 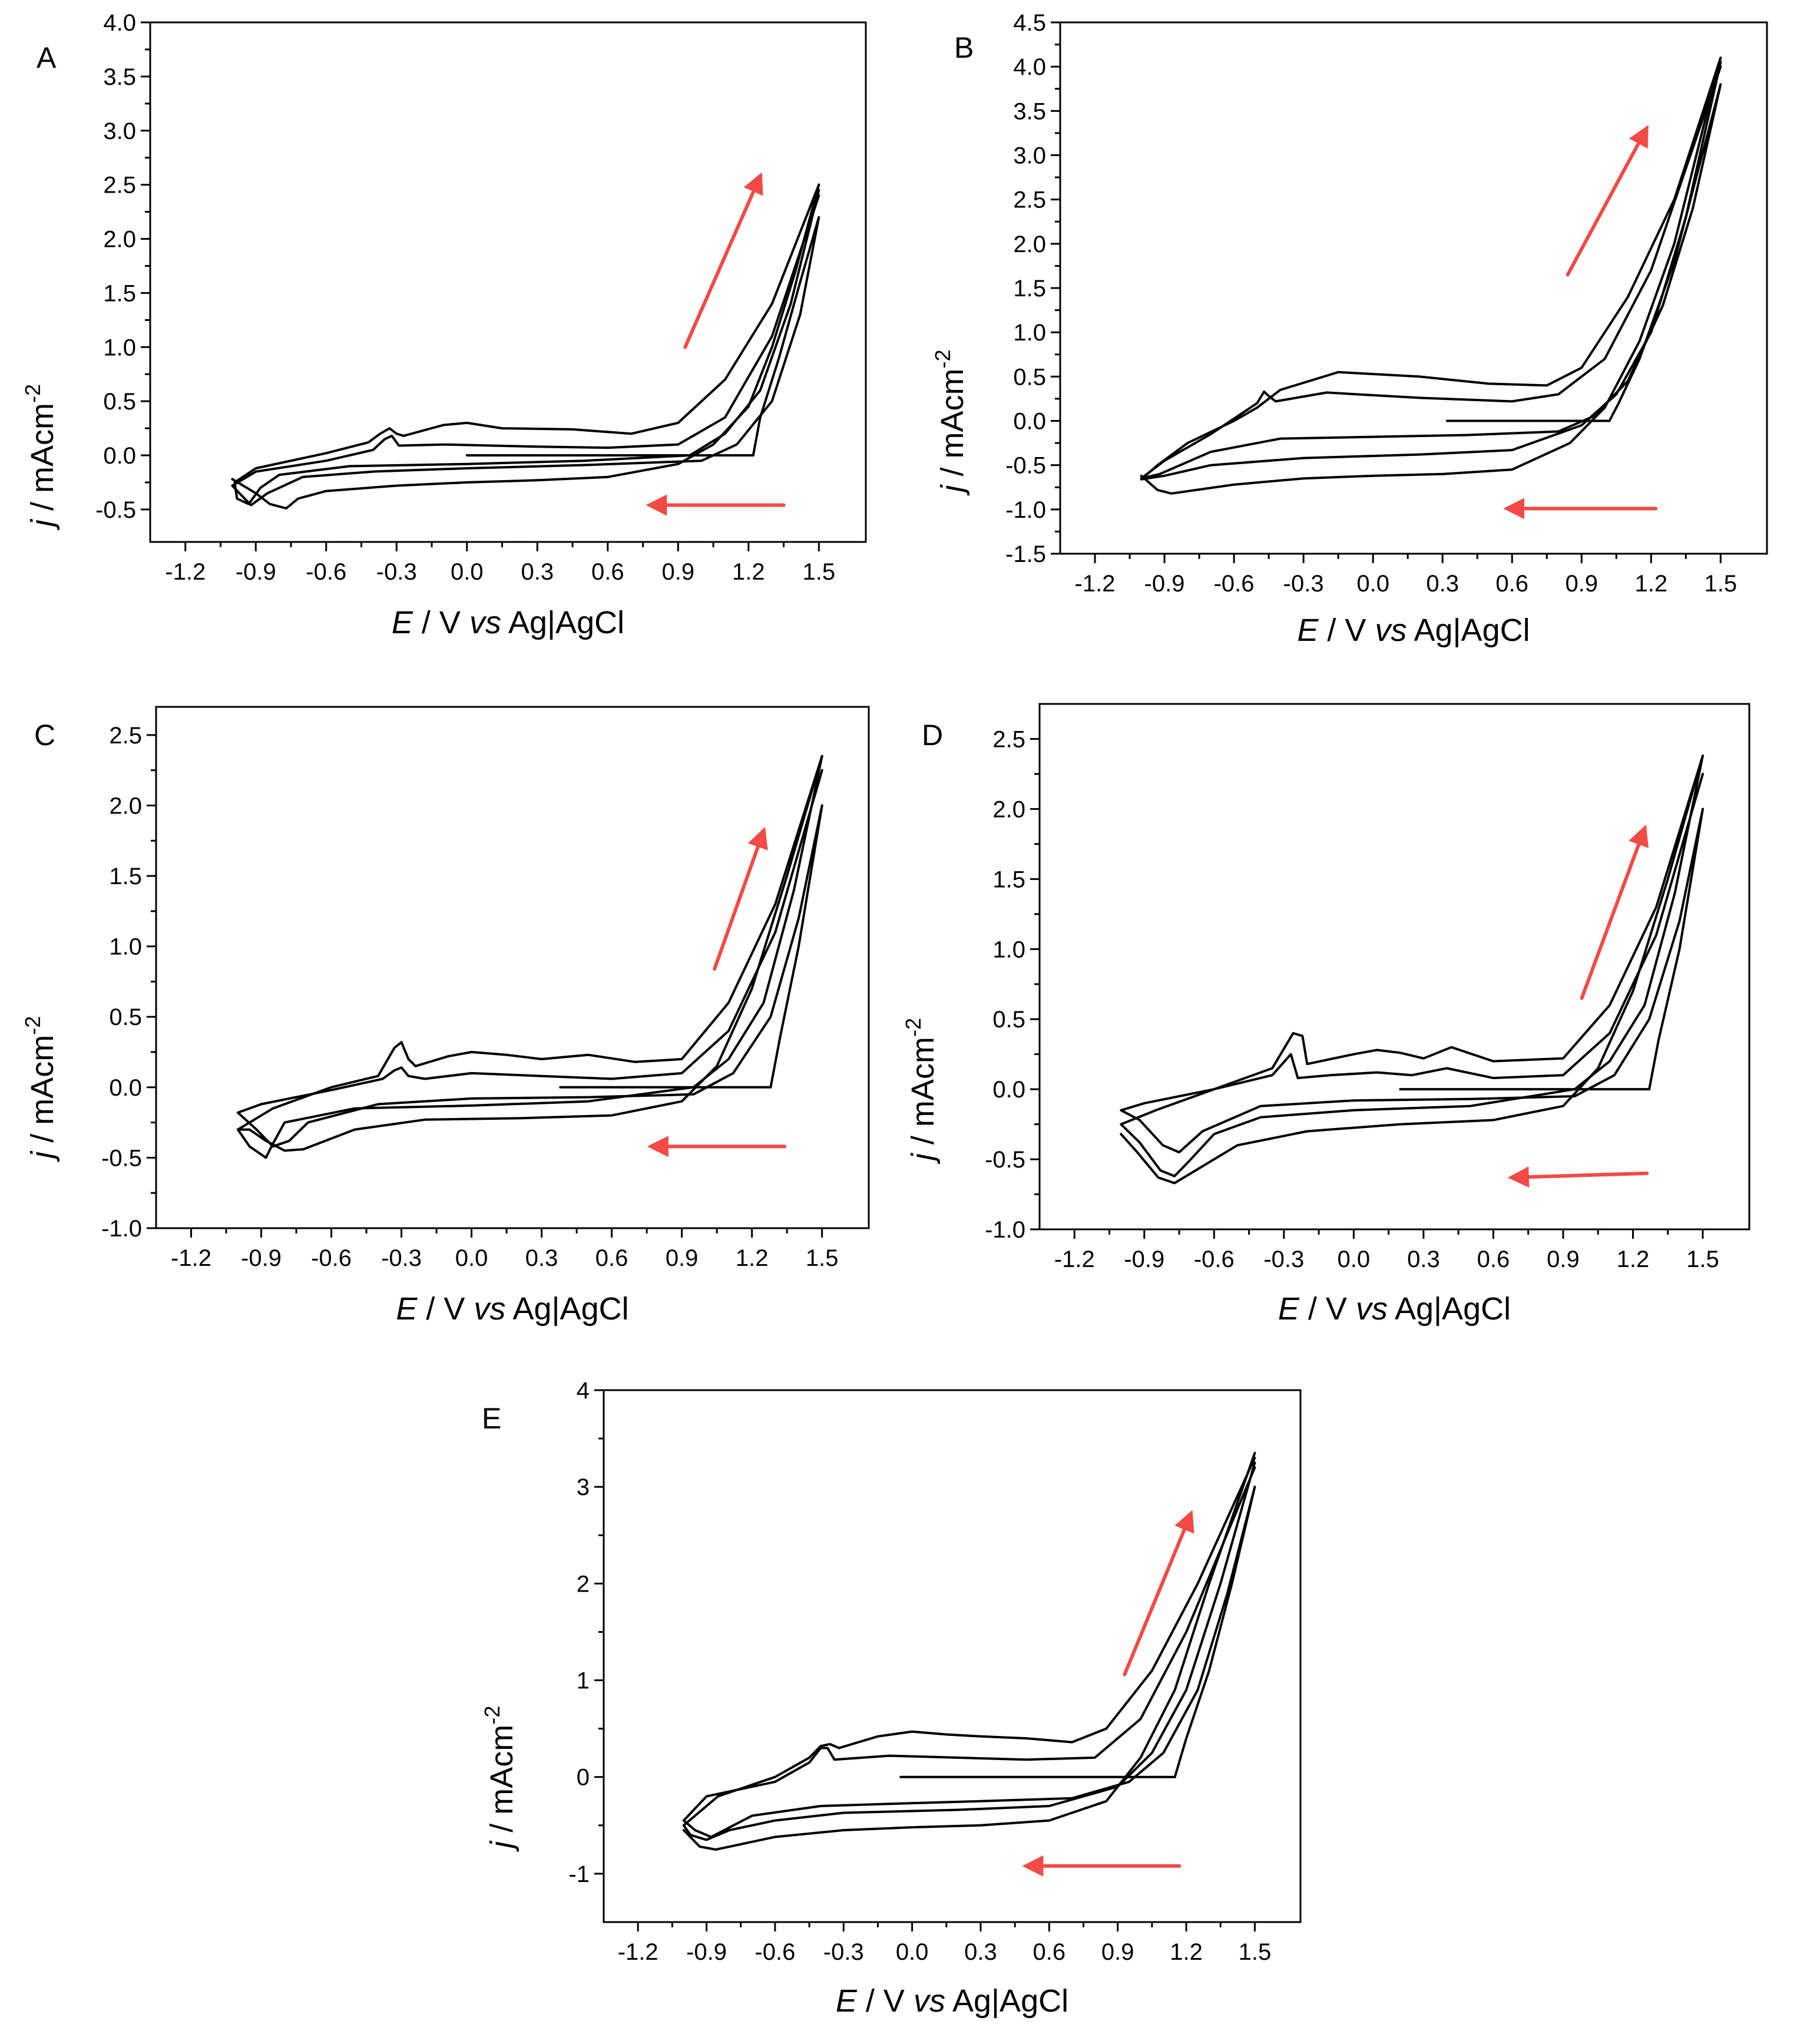 I want to click on y-tick-label: 2, so click(x=583, y=1584).